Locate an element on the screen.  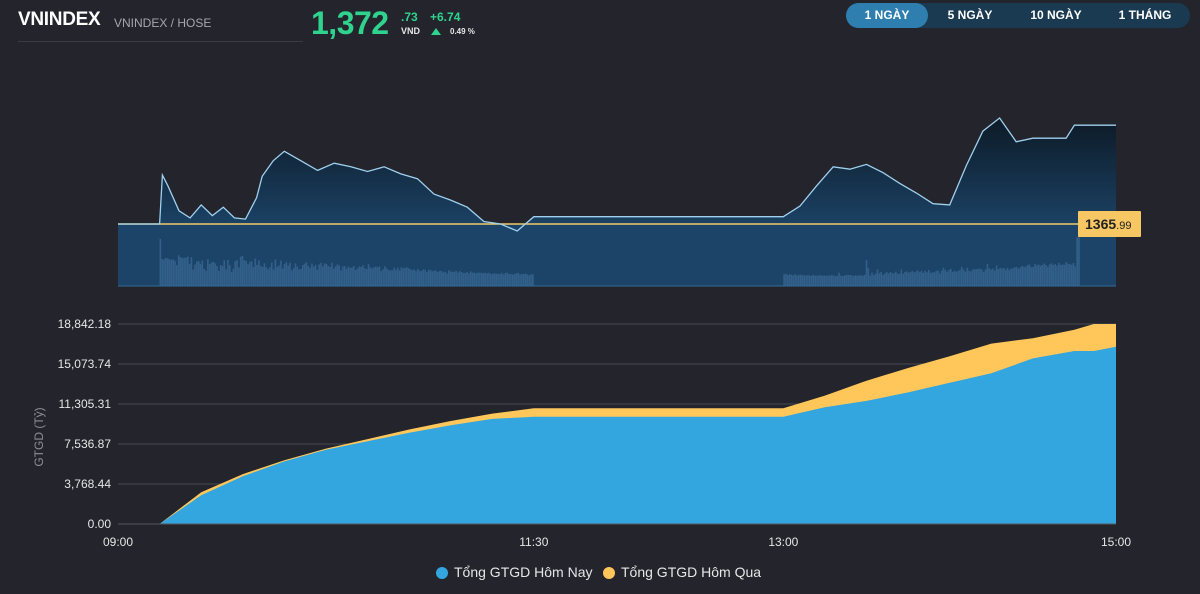
tab-1-month: 1 THÁNG is located at coordinates (1145, 15).